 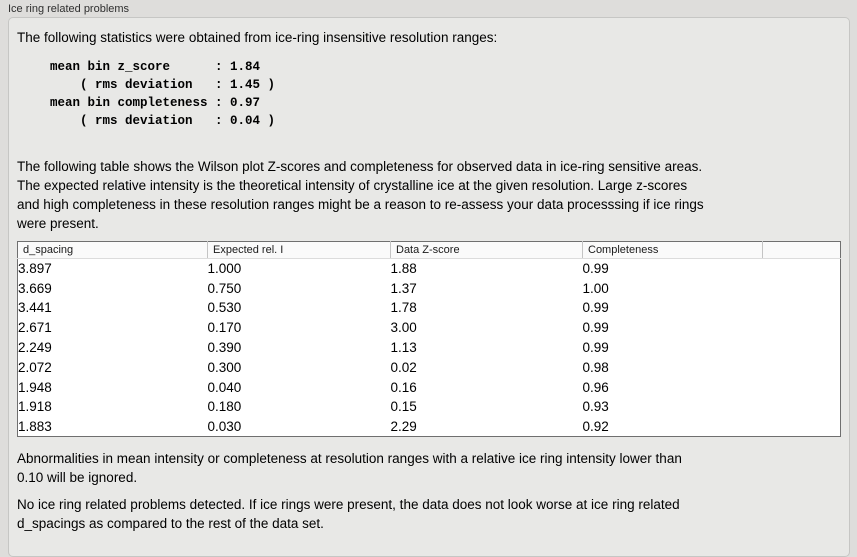 I want to click on table-row: 1.883 0.030 2.29 0.92, so click(x=429, y=427).